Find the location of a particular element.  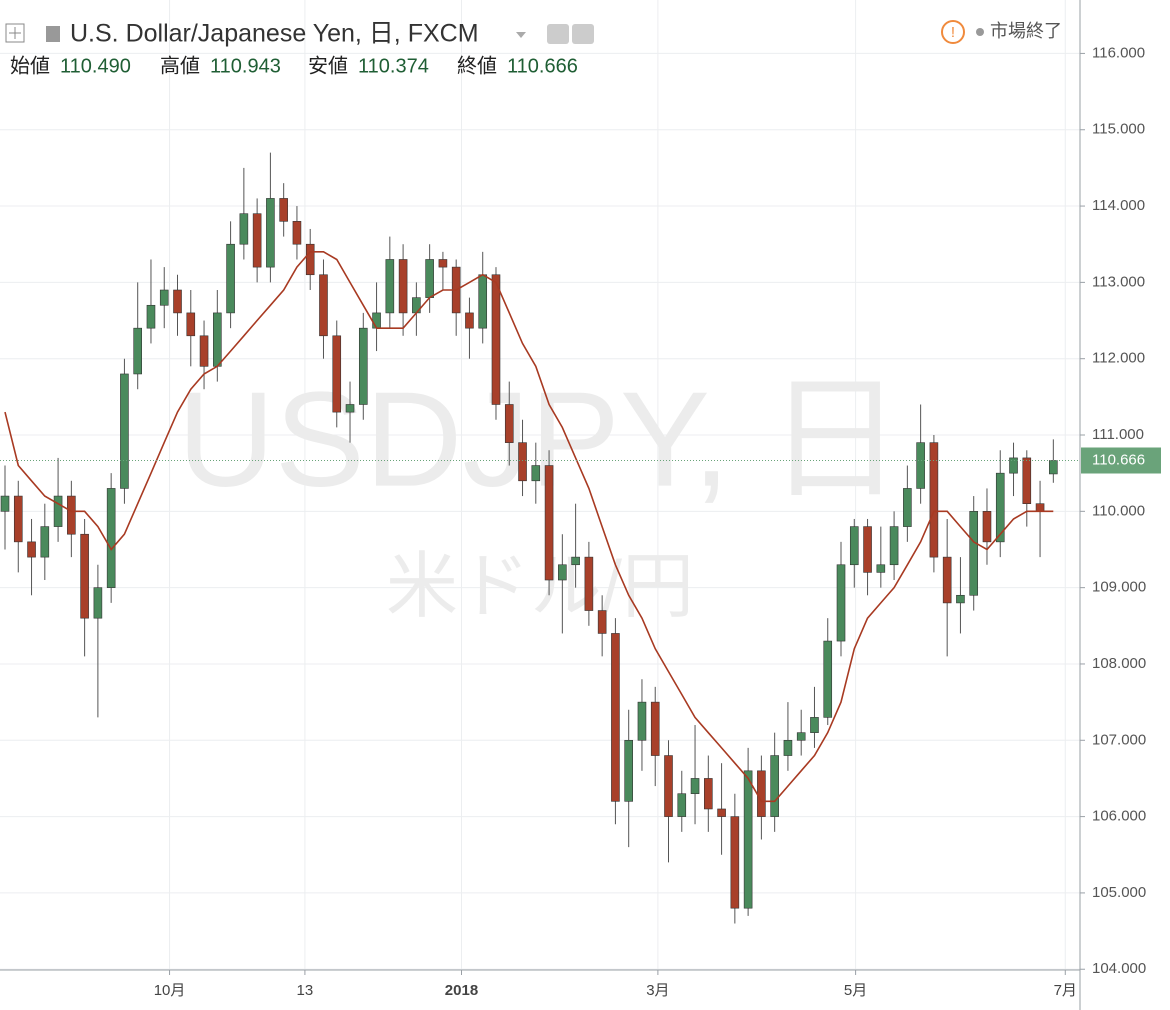

expand-icon is located at coordinates (15, 33).